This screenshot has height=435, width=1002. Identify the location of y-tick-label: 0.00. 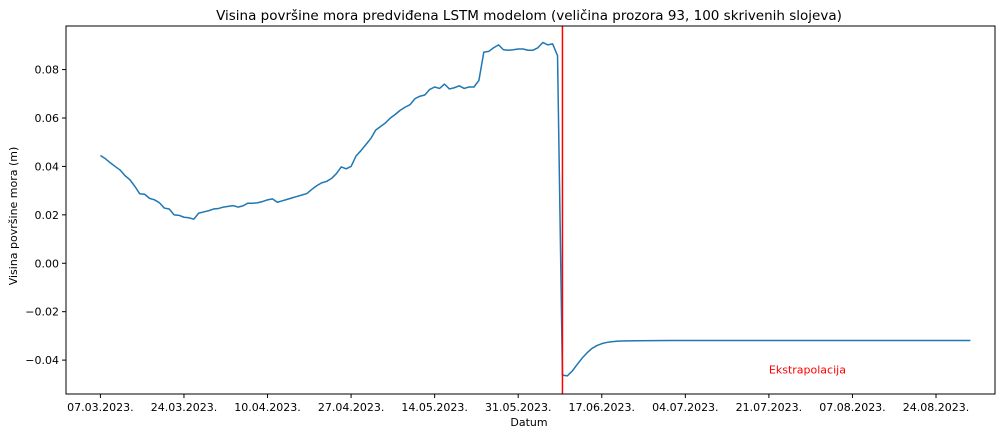
(47, 263).